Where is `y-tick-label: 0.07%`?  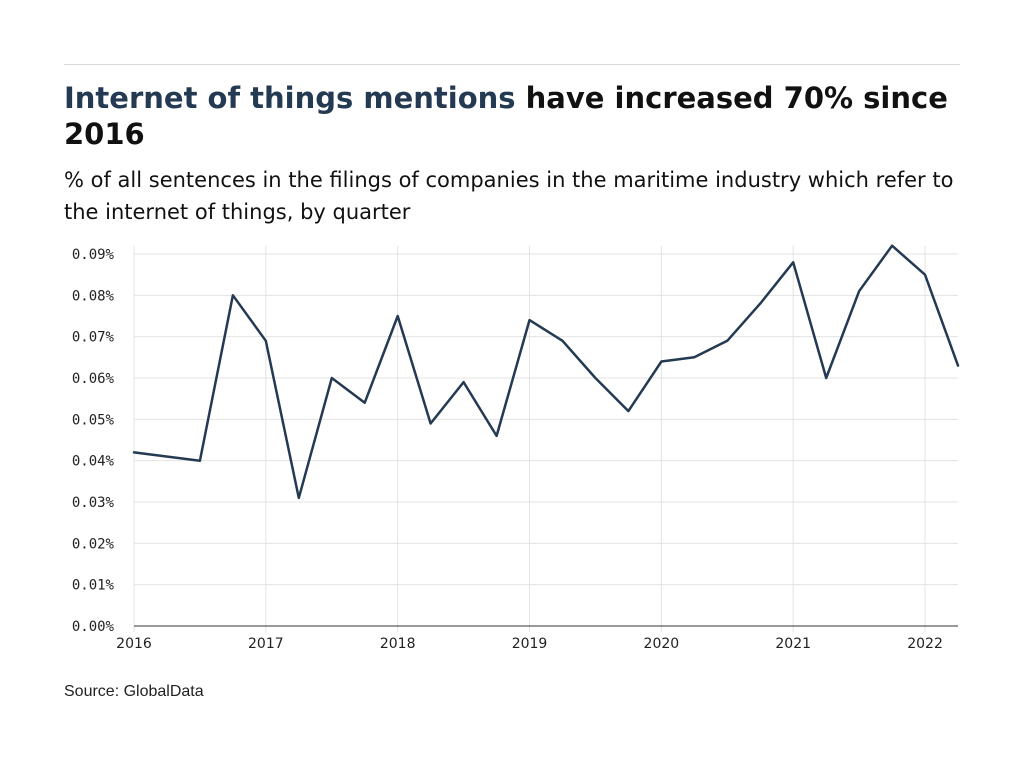 y-tick-label: 0.07% is located at coordinates (93, 338).